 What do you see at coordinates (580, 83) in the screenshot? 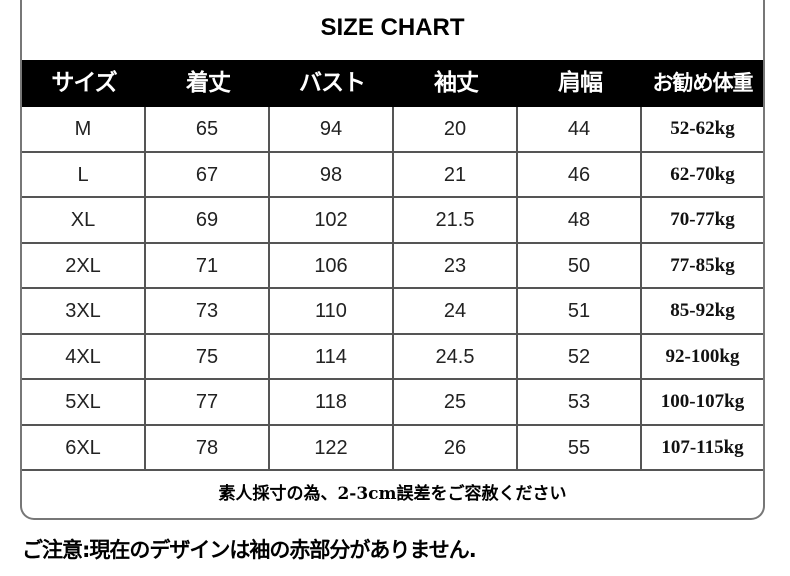
I see `header-shoulder: 肩幅` at bounding box center [580, 83].